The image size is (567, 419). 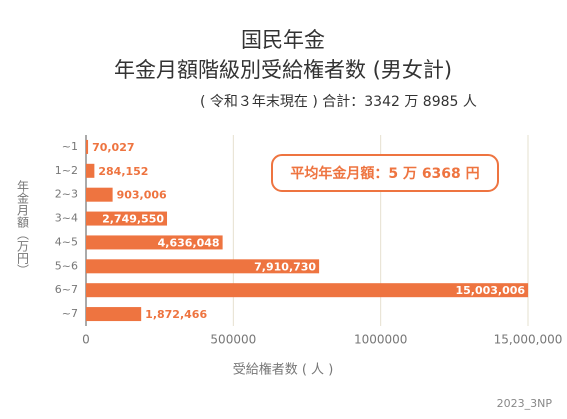 What do you see at coordinates (133, 219) in the screenshot?
I see `value-label: 2,749,550` at bounding box center [133, 219].